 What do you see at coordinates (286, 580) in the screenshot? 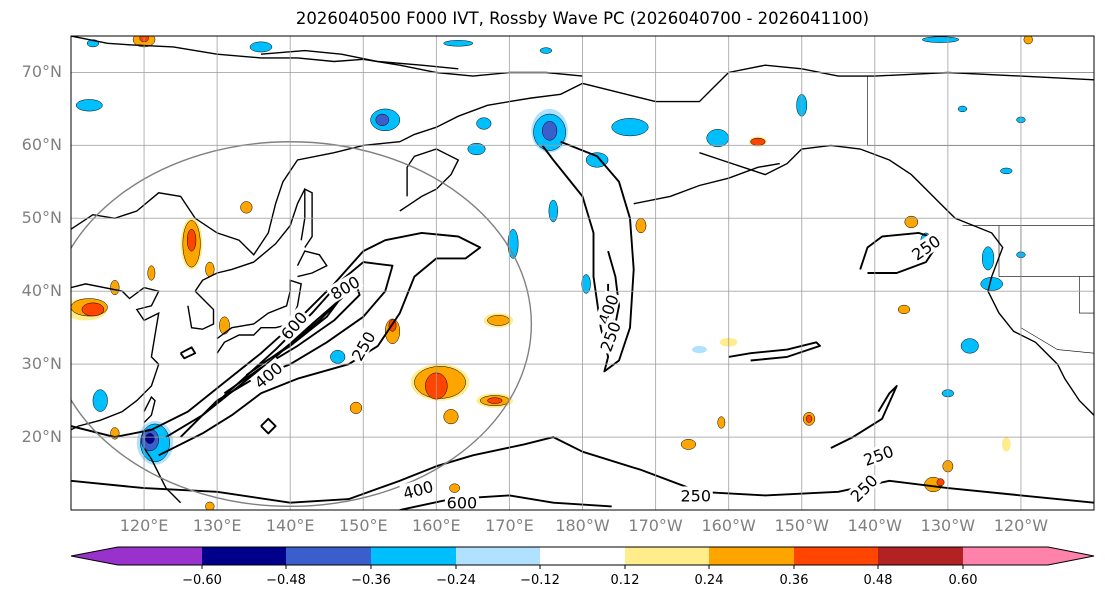
I see `colorbar-tick-label: −0.48` at bounding box center [286, 580].